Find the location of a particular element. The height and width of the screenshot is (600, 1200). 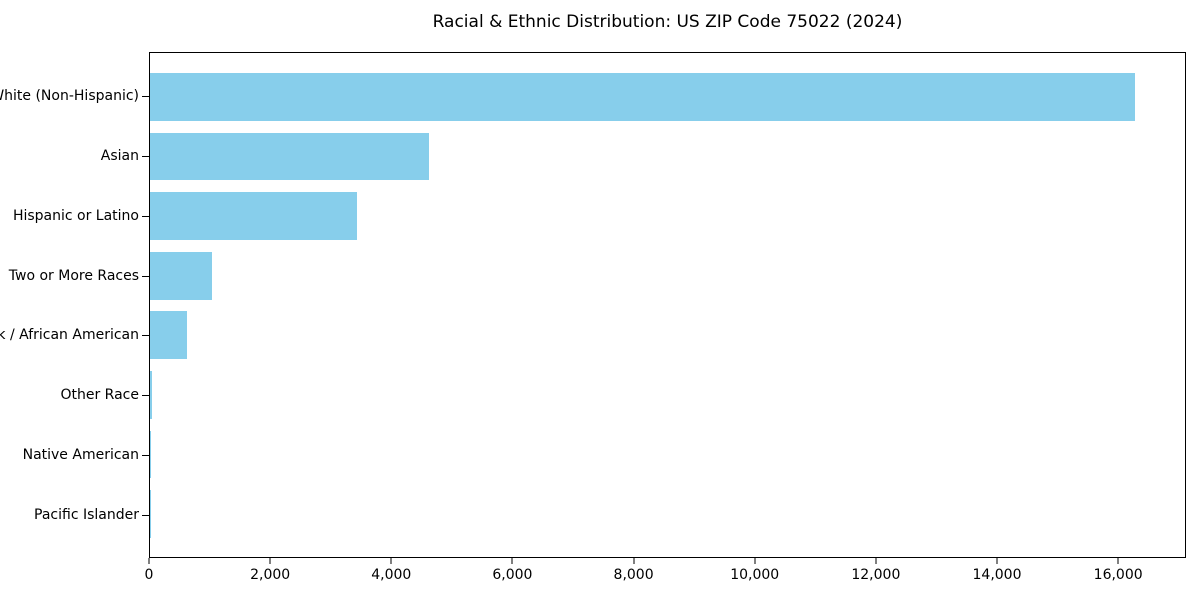

x-tick-label: 4,000 is located at coordinates (391, 575).